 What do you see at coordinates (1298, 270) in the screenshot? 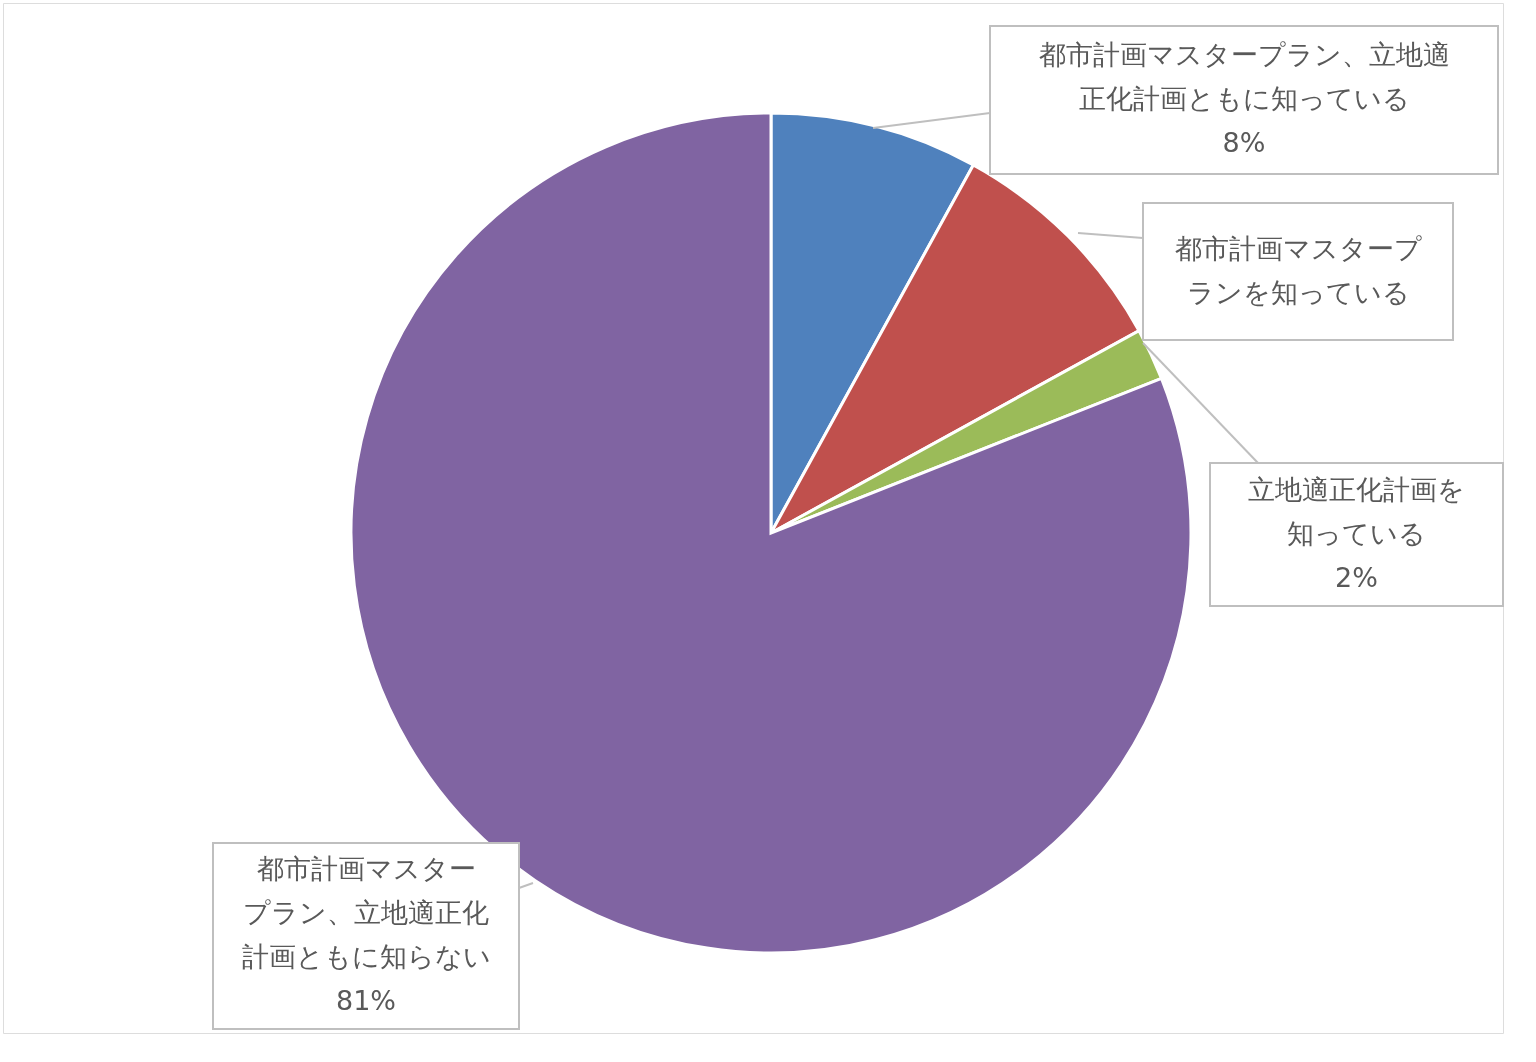
I see `slice-label: 都市計画マスタープランを知っている` at bounding box center [1298, 270].